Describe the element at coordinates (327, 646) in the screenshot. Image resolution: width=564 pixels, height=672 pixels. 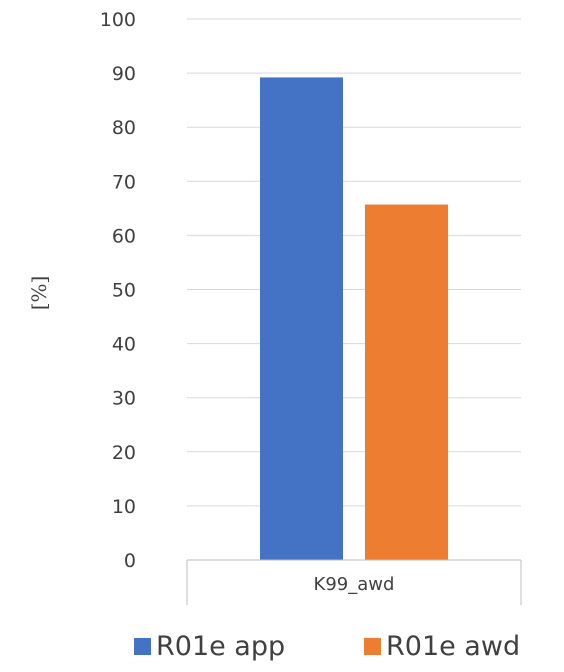
I see `legend: R01e app R01e awd` at that location.